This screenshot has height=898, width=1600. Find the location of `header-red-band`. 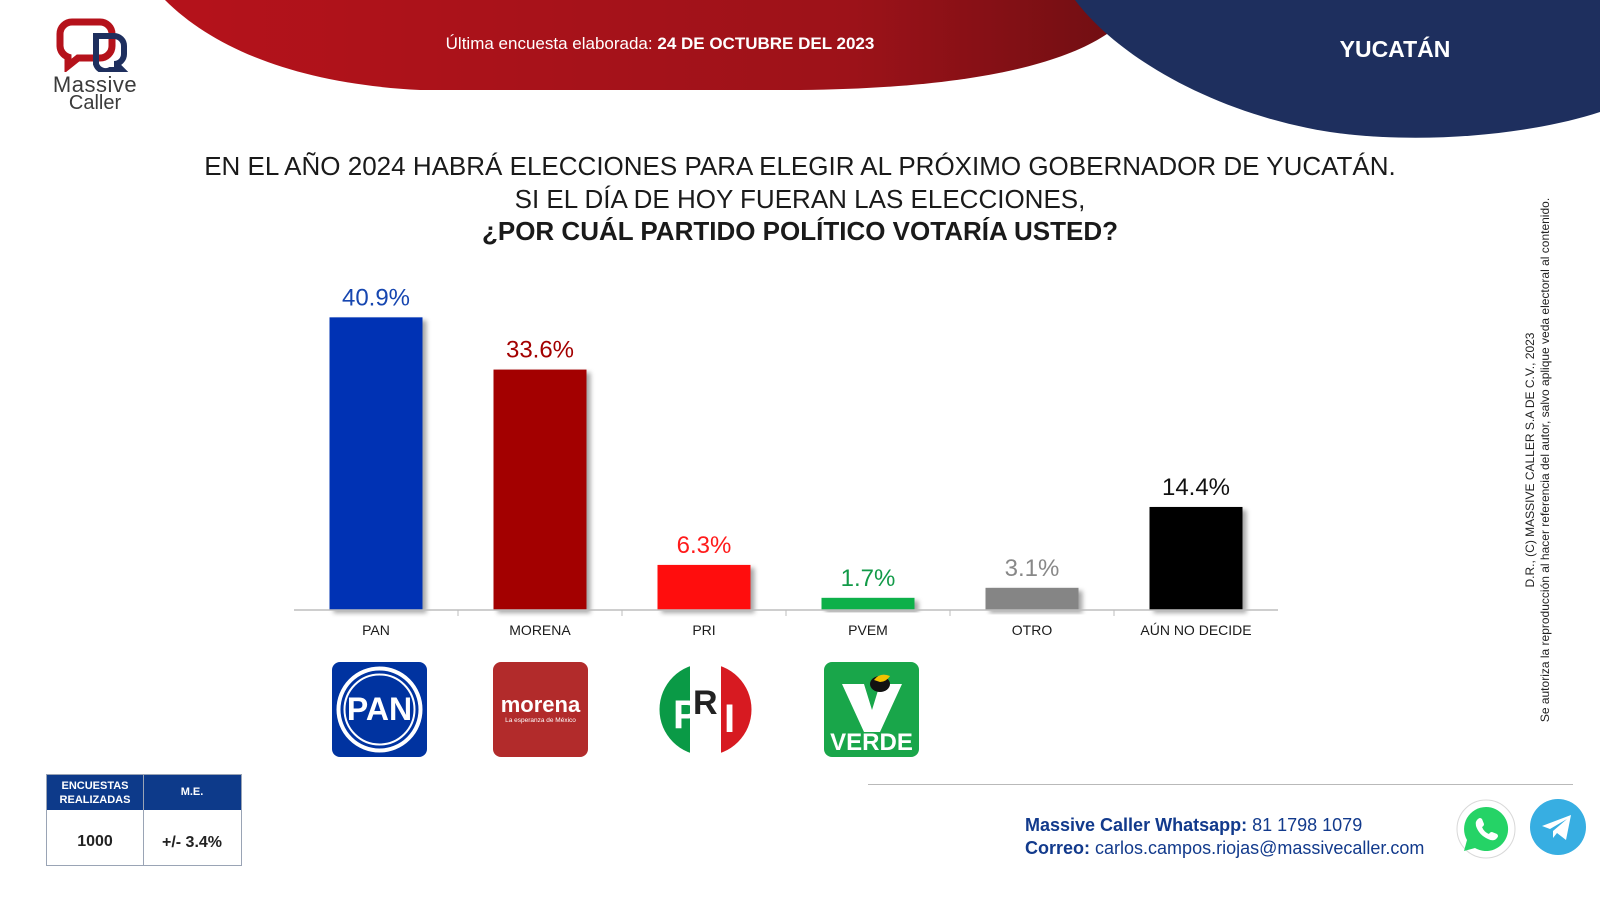

header-red-band is located at coordinates (652, 45).